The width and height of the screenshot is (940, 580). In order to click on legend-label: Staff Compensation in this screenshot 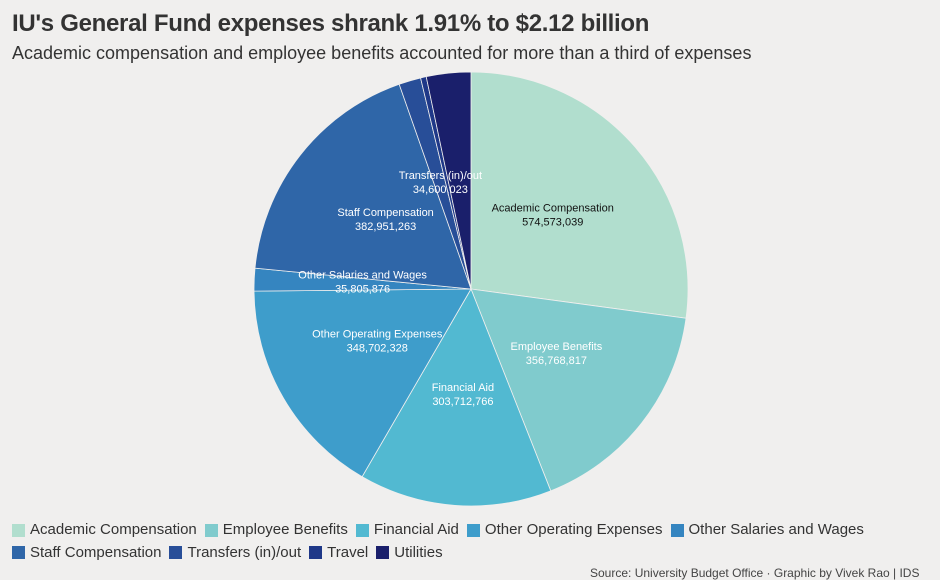, I will do `click(96, 552)`.